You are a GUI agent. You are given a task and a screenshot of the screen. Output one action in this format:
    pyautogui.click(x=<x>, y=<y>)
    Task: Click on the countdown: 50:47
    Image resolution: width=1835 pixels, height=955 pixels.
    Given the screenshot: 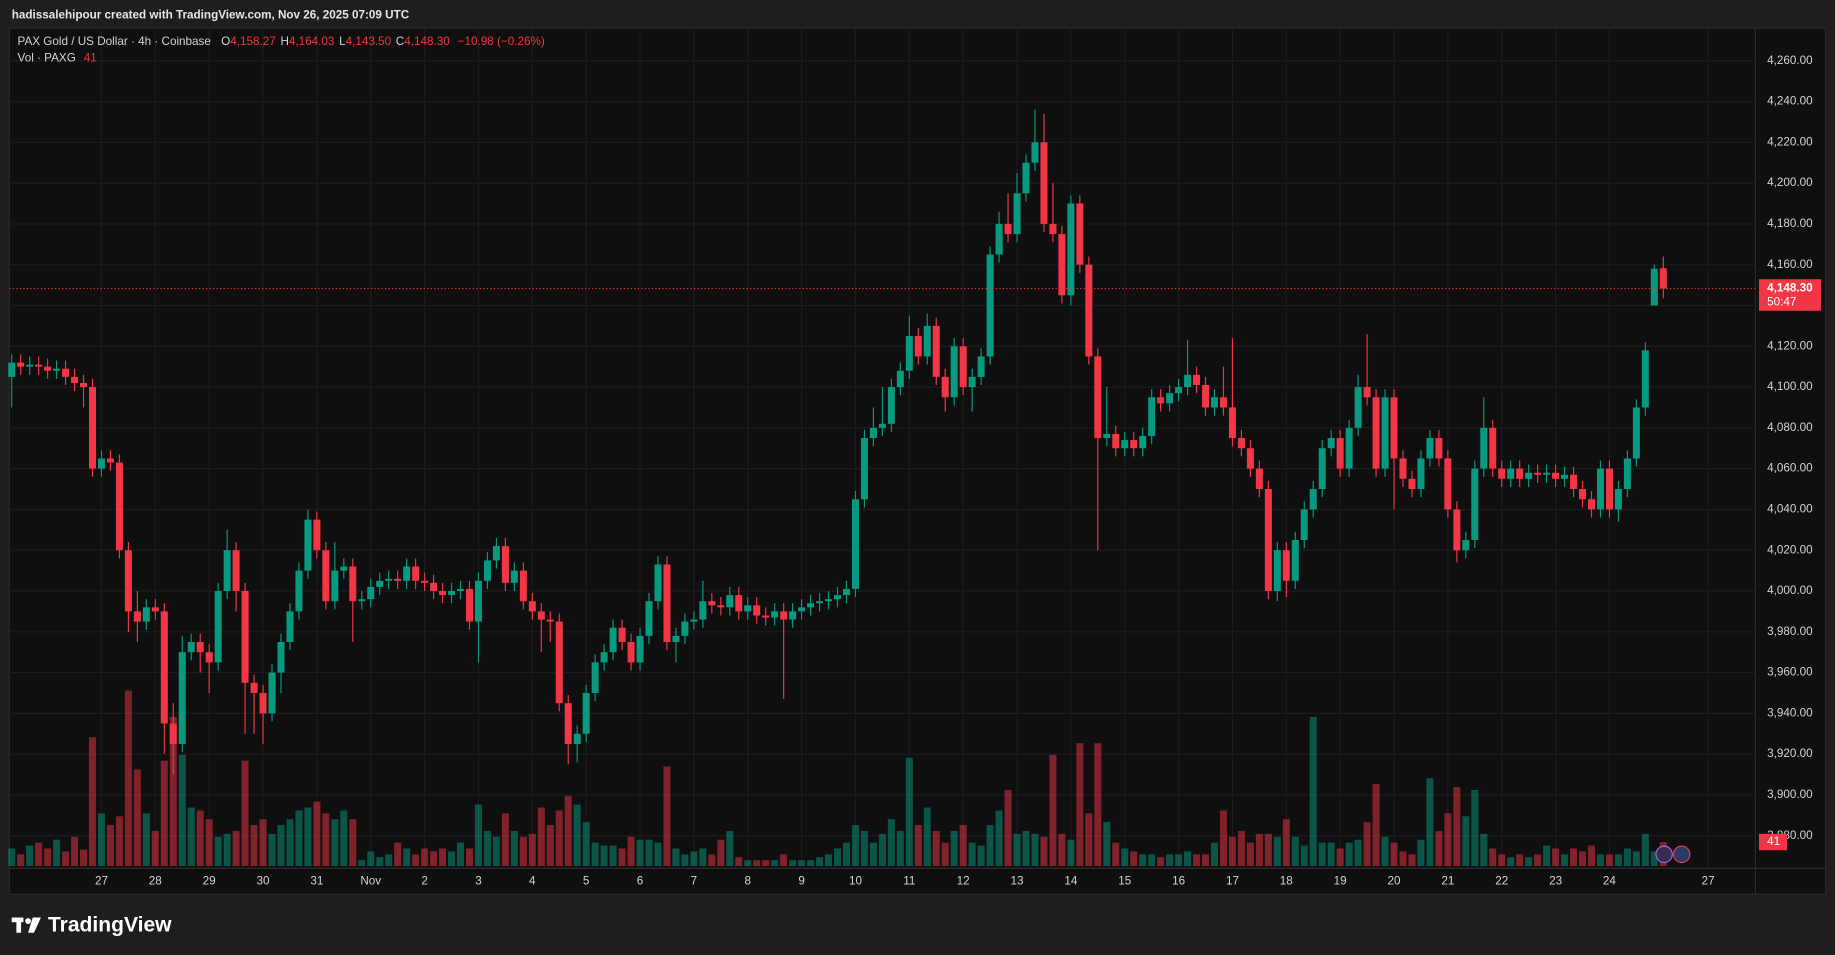 What is the action you would take?
    pyautogui.click(x=1781, y=302)
    